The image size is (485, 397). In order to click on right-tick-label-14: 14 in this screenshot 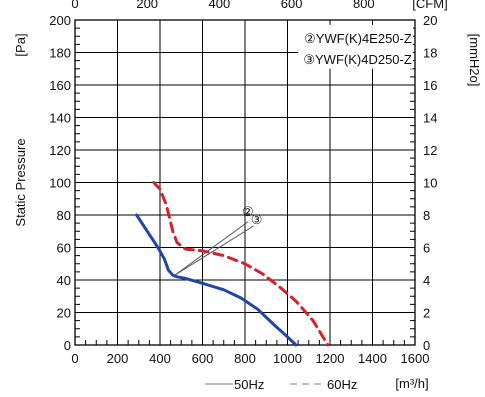, I will do `click(430, 118)`.